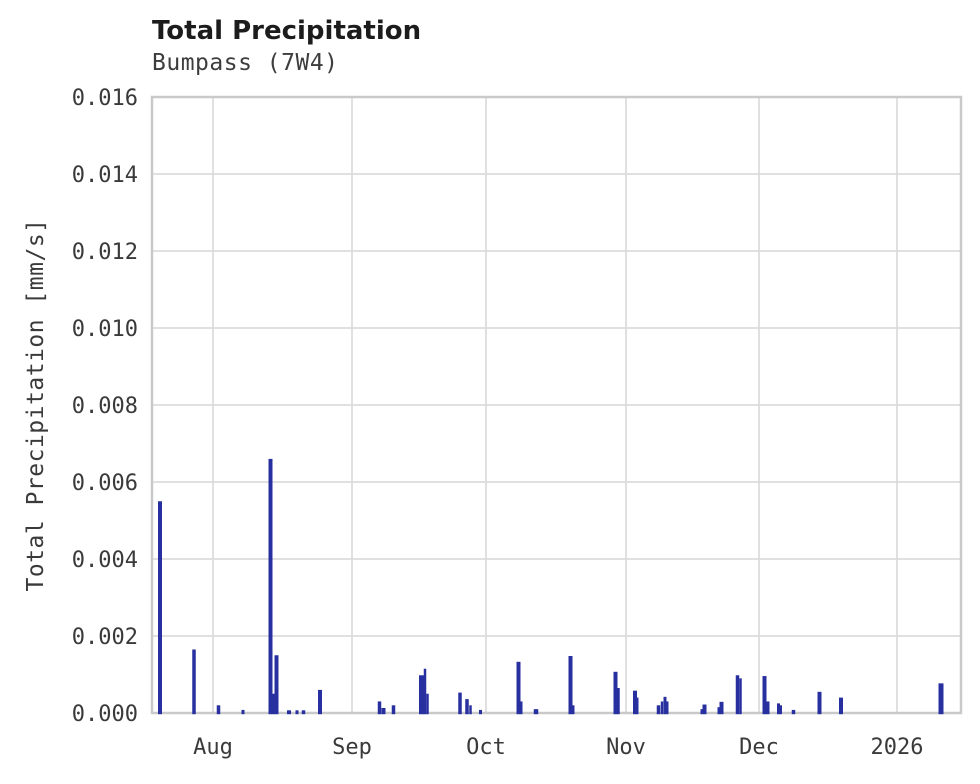 The width and height of the screenshot is (980, 784). Describe the element at coordinates (352, 747) in the screenshot. I see `x-tick-label: Sep` at that location.